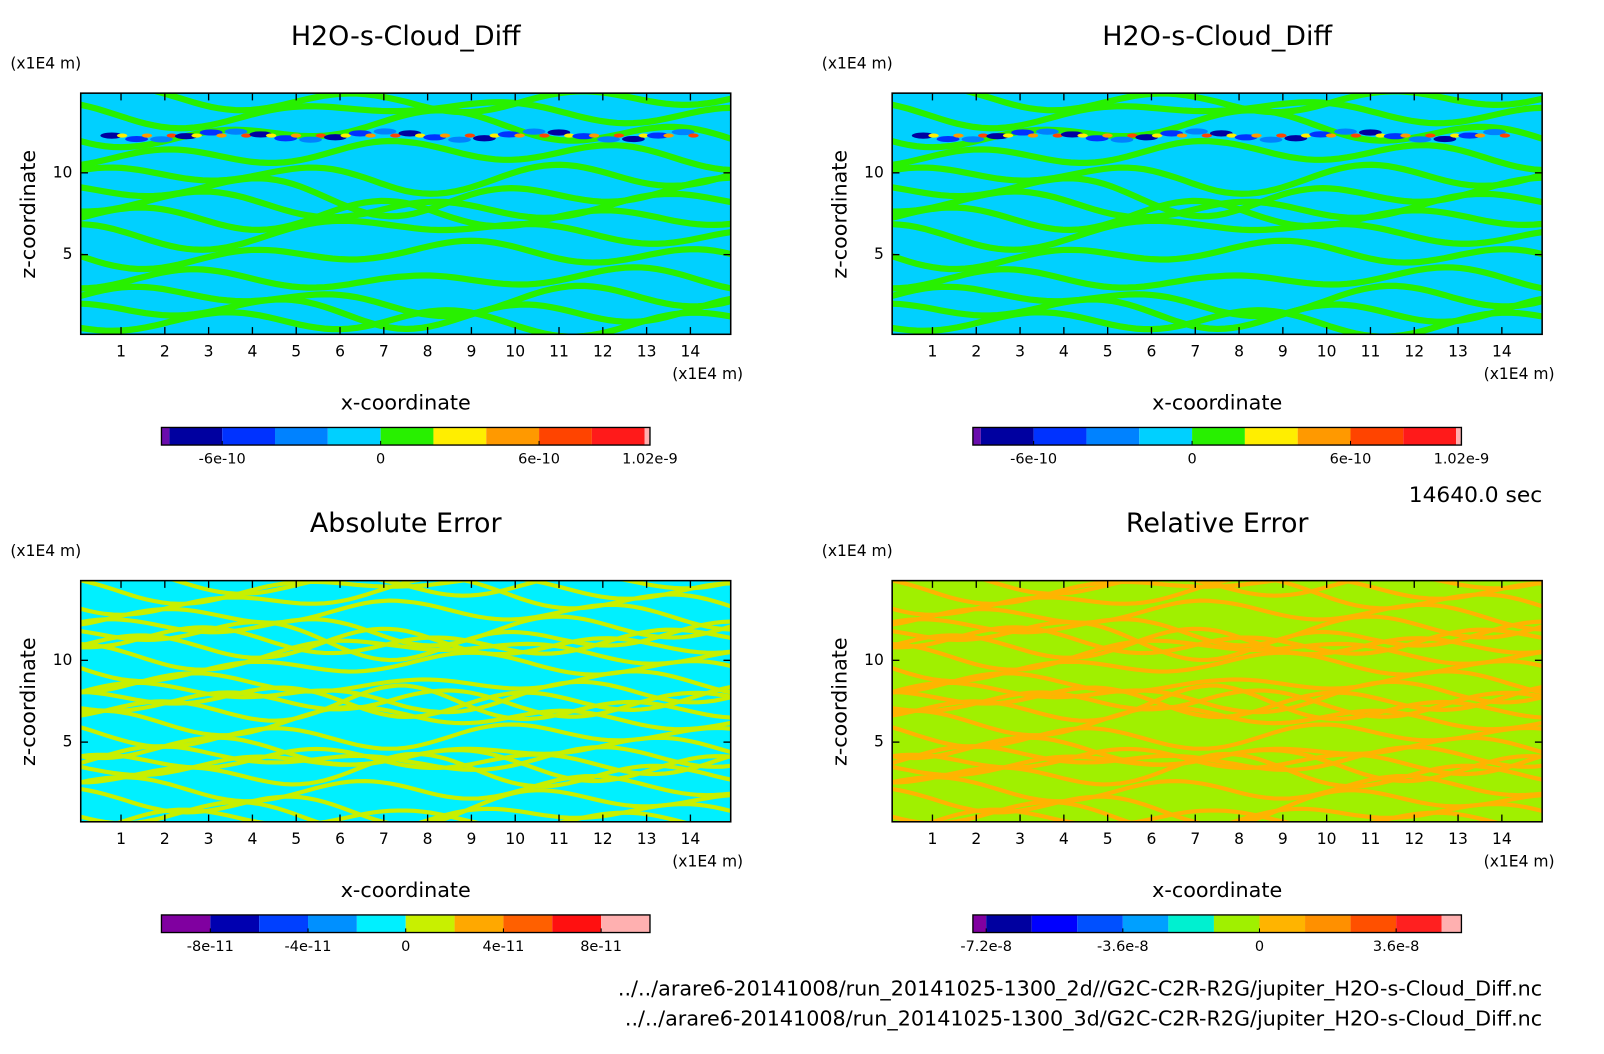 Image resolution: width=1604 pixels, height=1054 pixels. What do you see at coordinates (1458, 351) in the screenshot?
I see `x-tick-label: 13` at bounding box center [1458, 351].